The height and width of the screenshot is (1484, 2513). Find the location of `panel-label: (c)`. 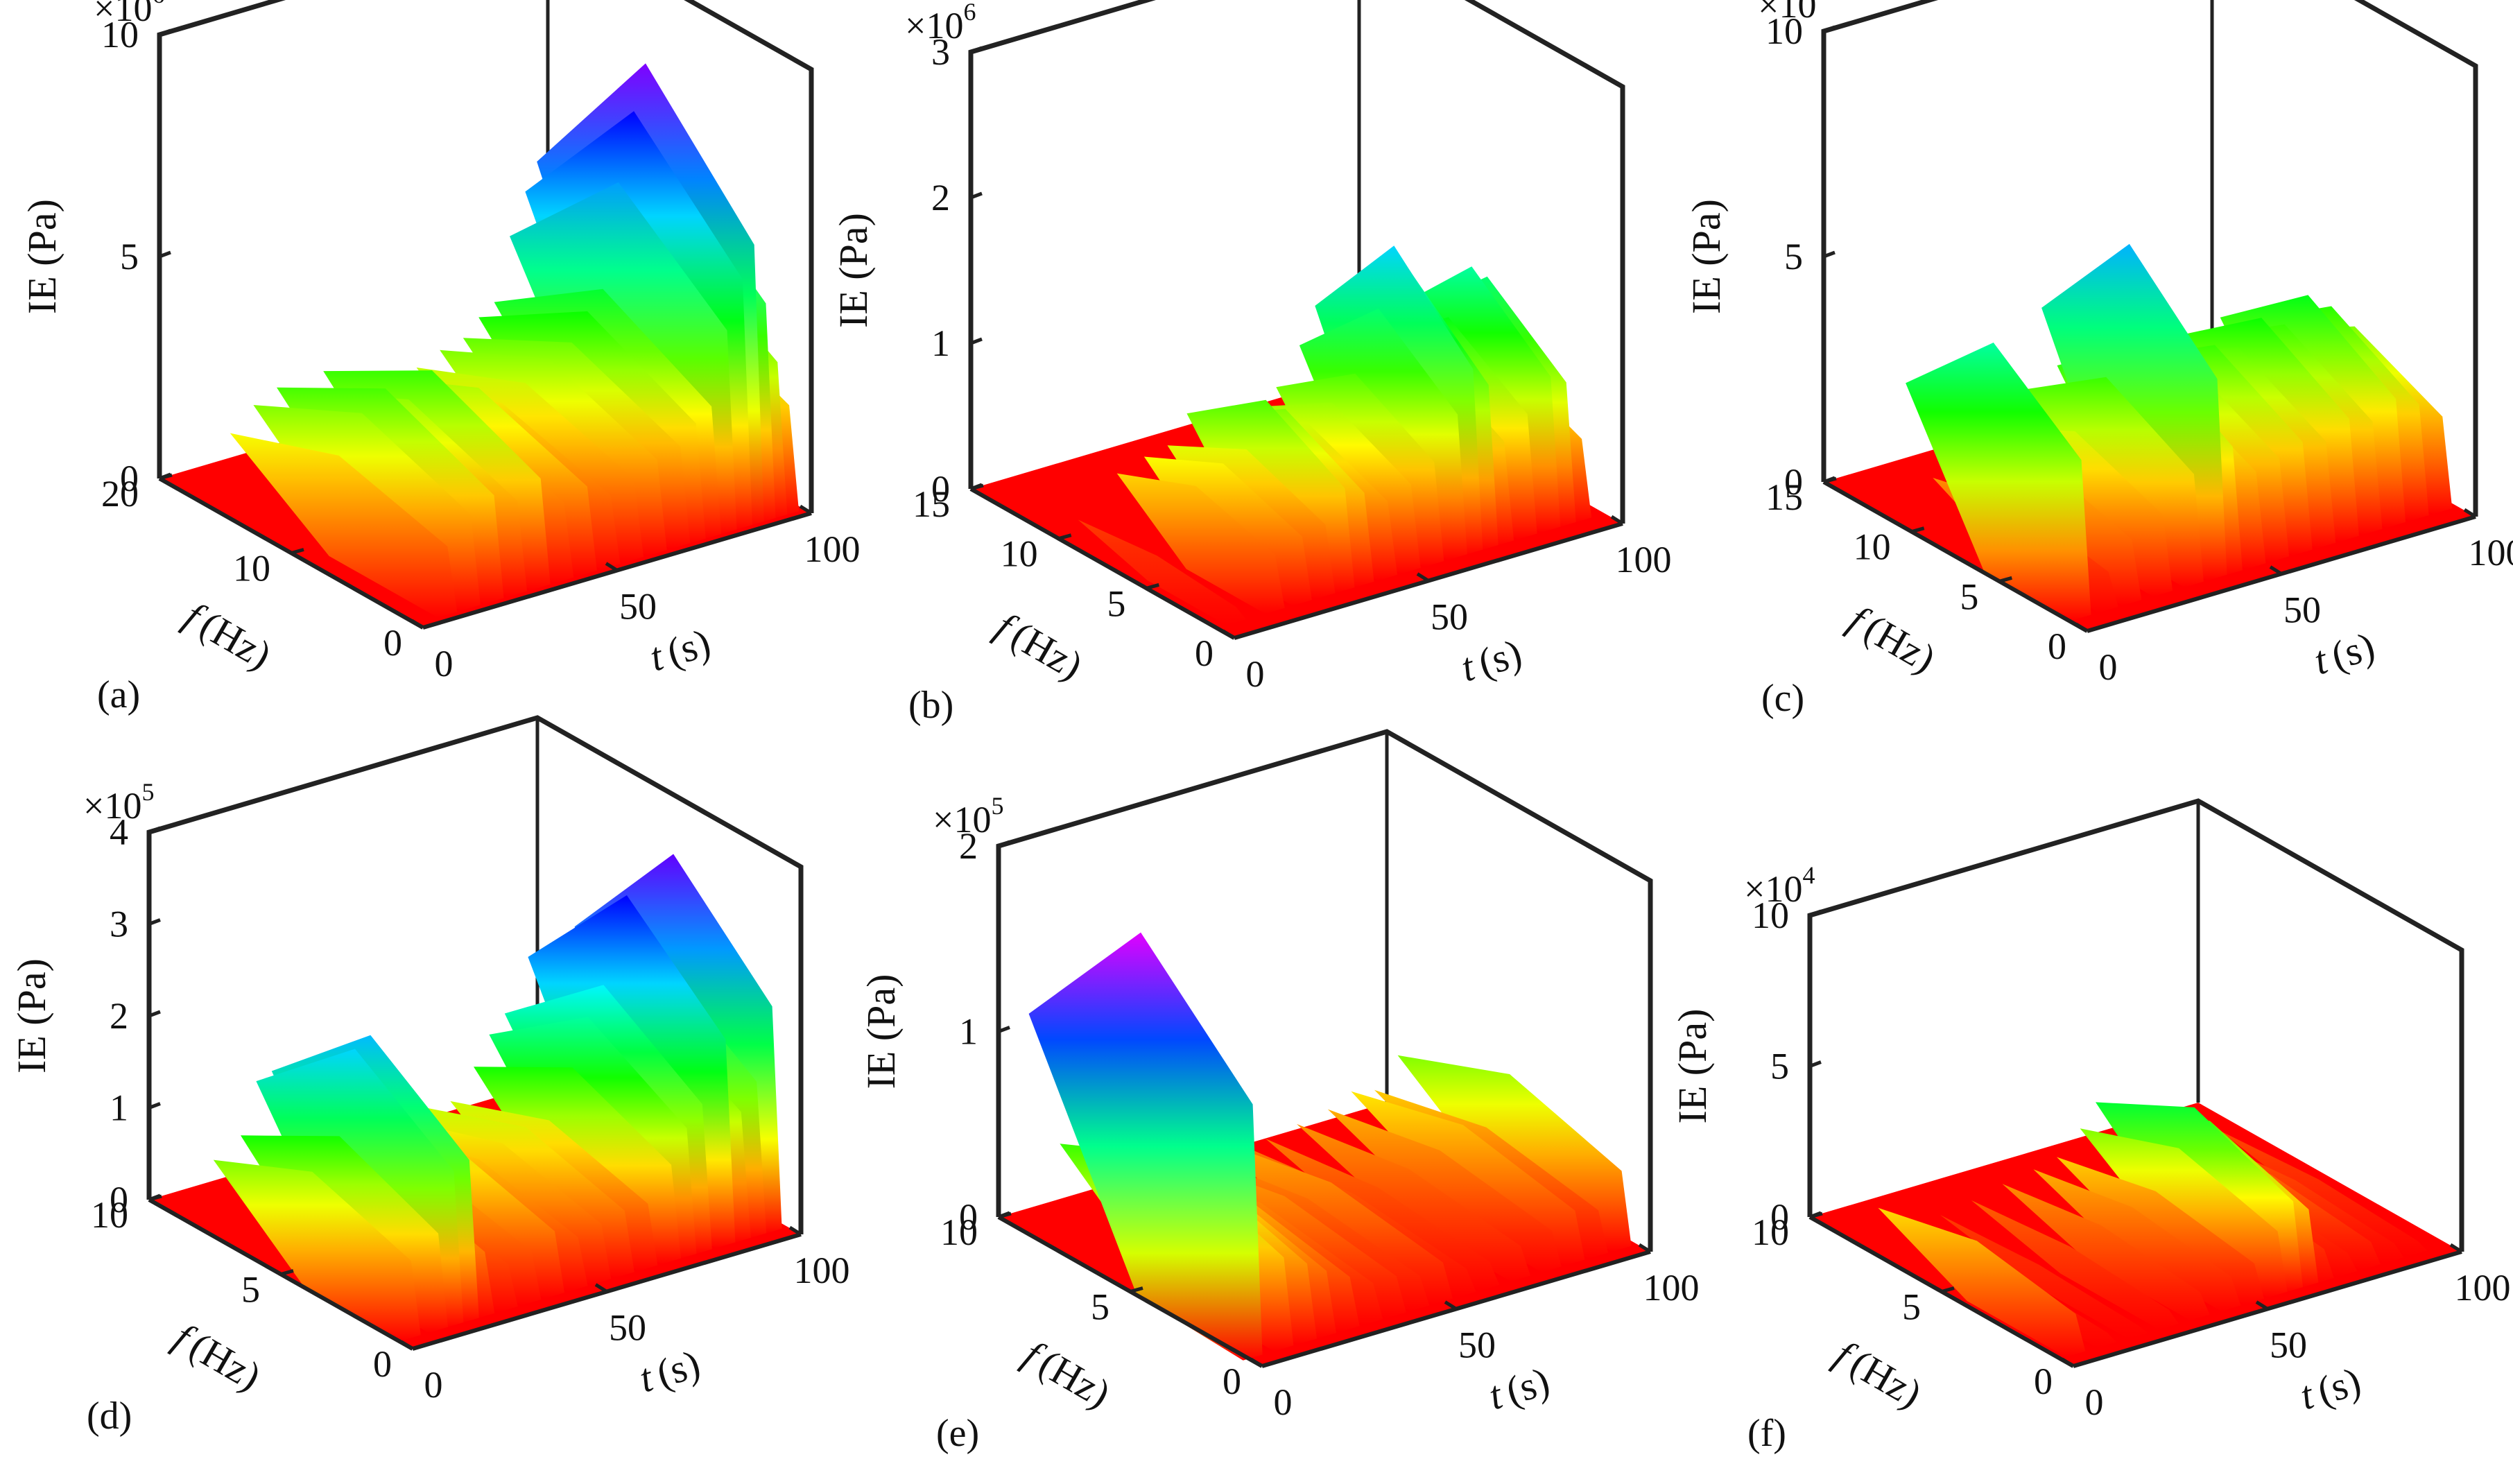

panel-label: (c) is located at coordinates (1782, 698).